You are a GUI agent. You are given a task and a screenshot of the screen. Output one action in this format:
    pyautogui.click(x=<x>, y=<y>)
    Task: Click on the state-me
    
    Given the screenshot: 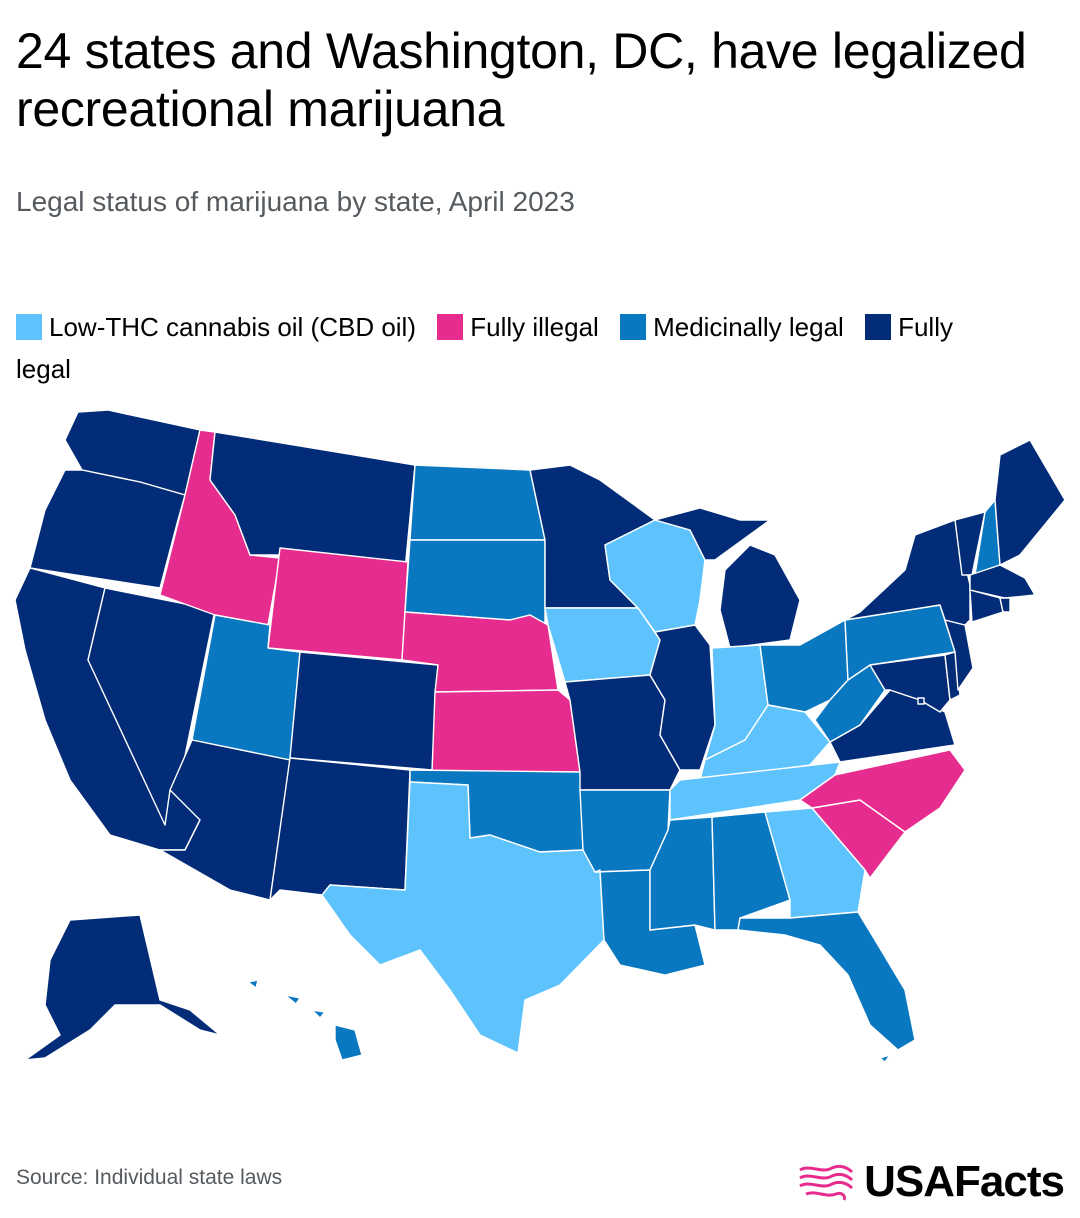 What is the action you would take?
    pyautogui.click(x=1030, y=502)
    